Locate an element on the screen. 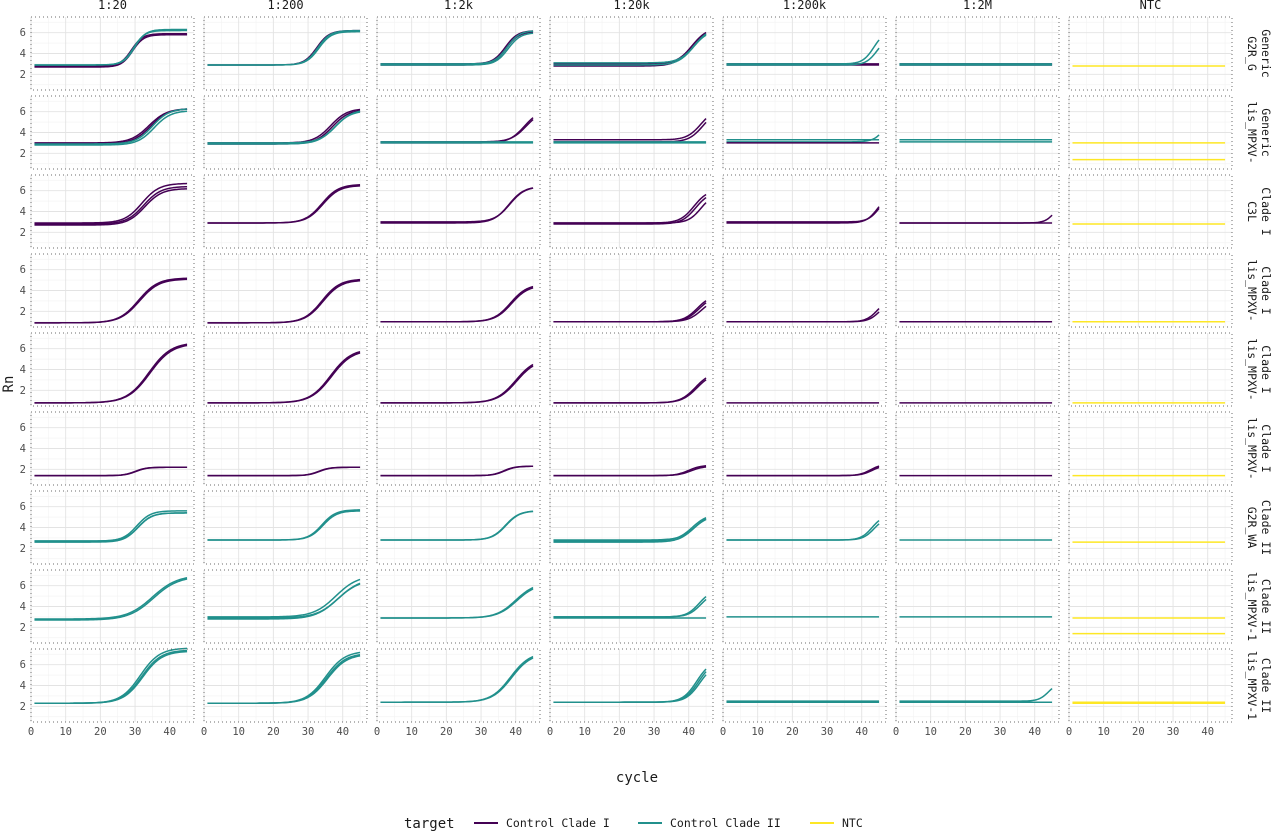 Image resolution: width=1280 pixels, height=832 pixels. legend-title: target is located at coordinates (429, 824).